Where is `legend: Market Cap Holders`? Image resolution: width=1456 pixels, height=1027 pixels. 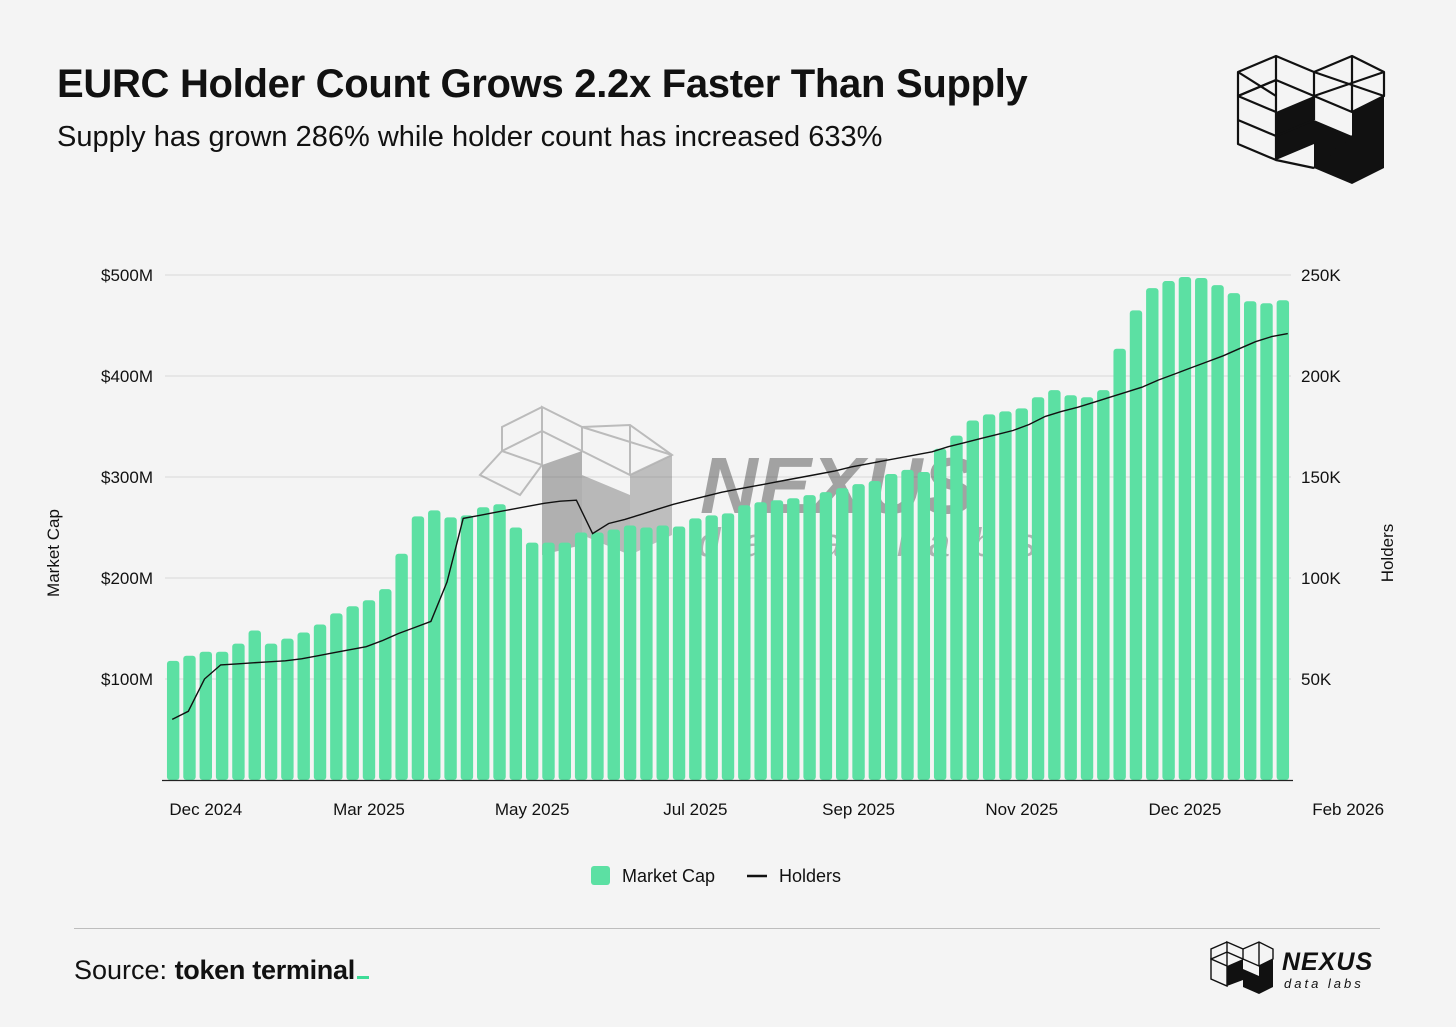
legend: Market Cap Holders is located at coordinates (716, 876).